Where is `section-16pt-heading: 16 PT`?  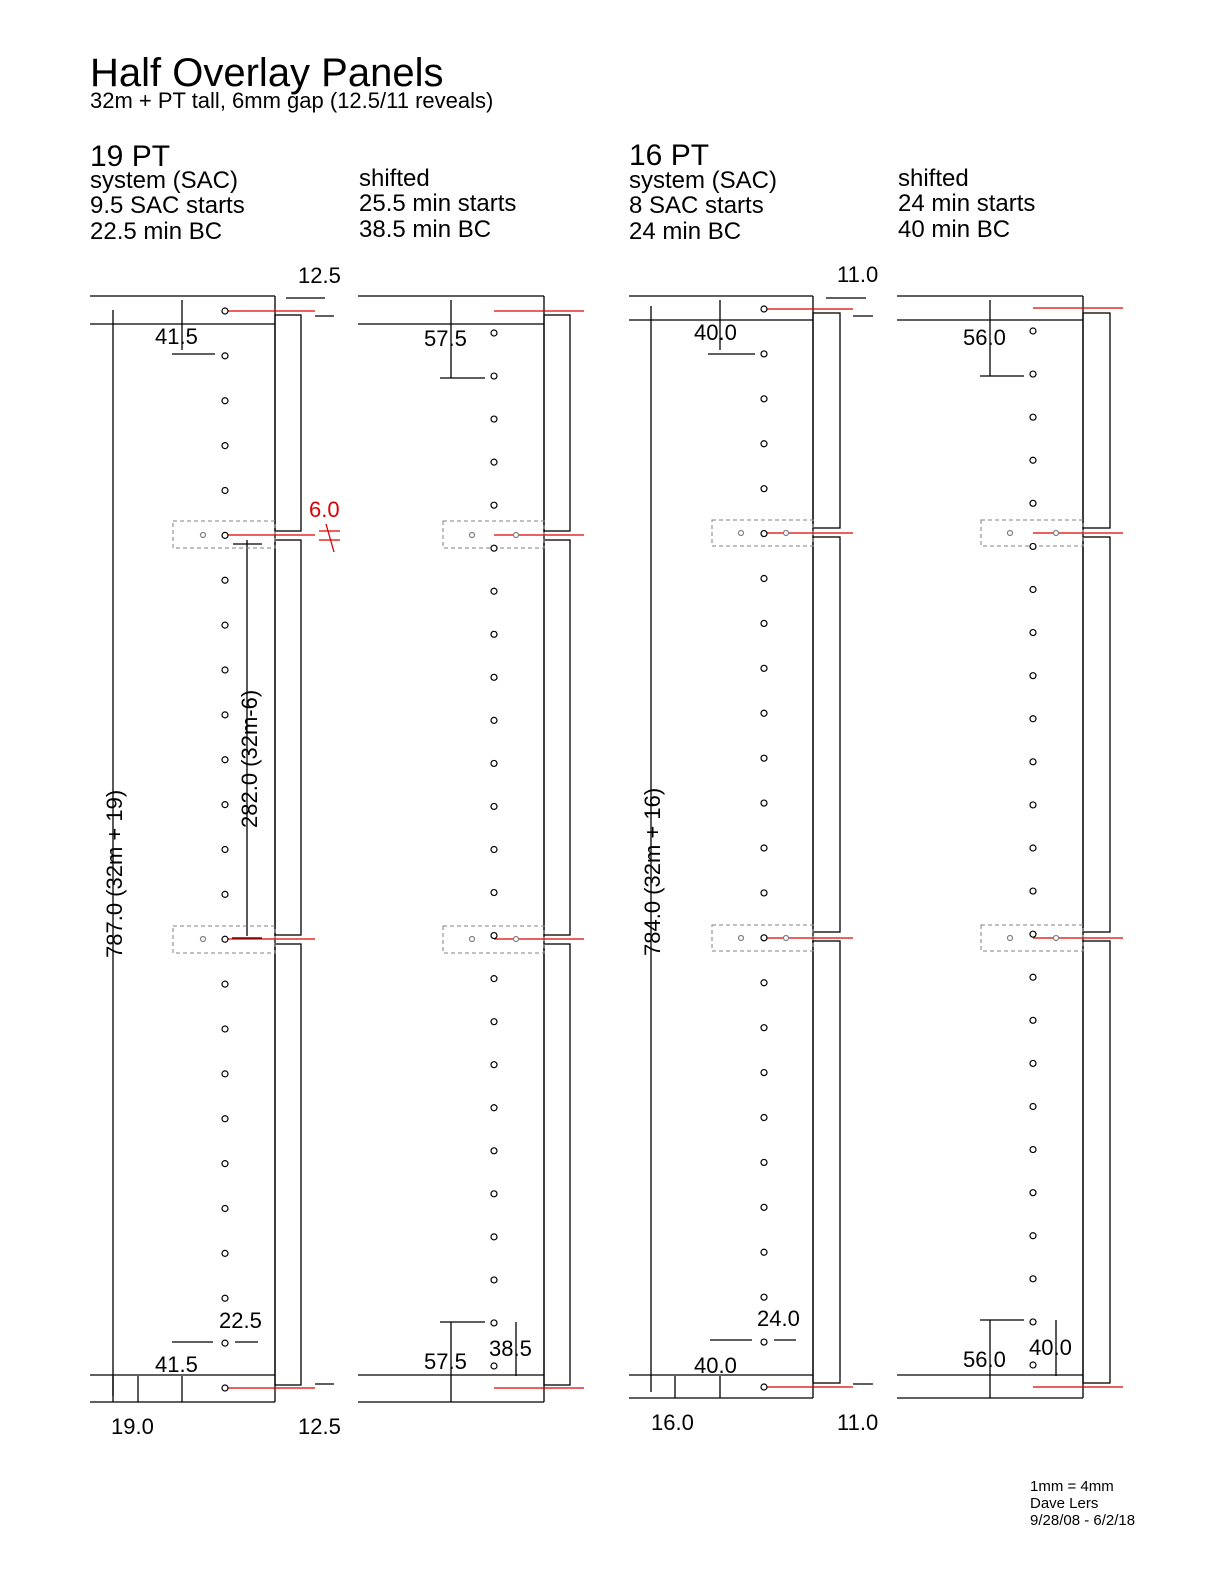
section-16pt-heading: 16 PT is located at coordinates (669, 155).